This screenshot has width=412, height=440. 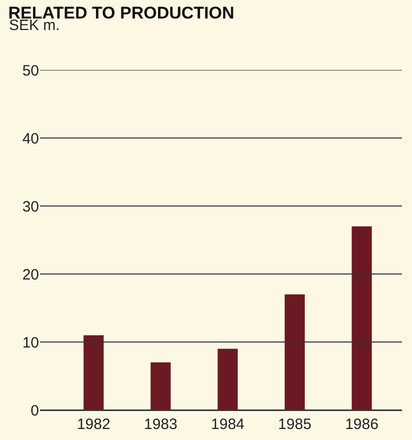 What do you see at coordinates (34, 411) in the screenshot?
I see `y-tick-label: 0` at bounding box center [34, 411].